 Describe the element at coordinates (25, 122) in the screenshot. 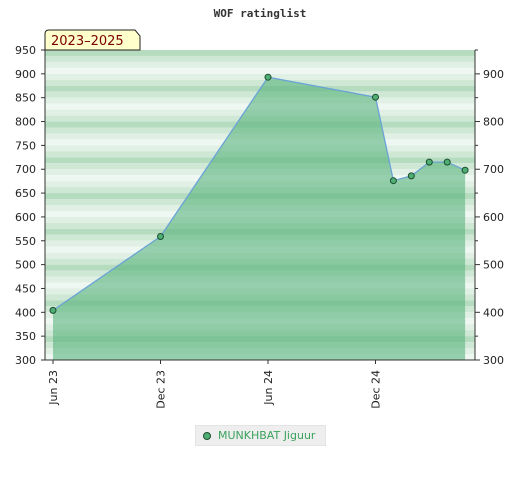

I see `y-tick-label-left: 800` at that location.